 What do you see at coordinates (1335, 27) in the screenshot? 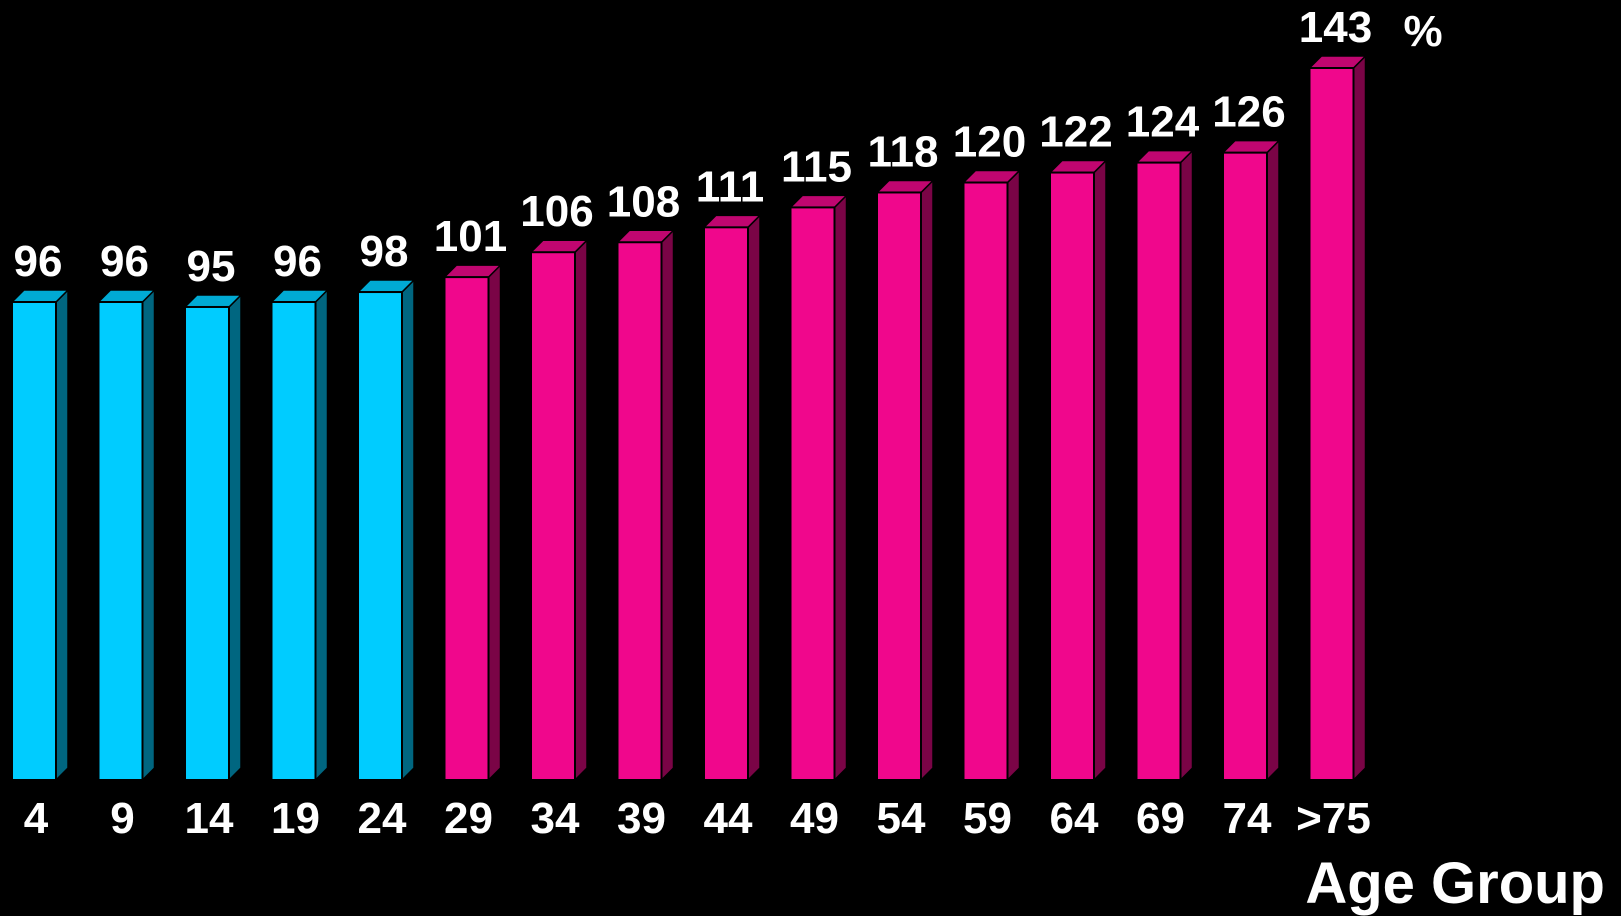
I see `value-label: 143` at bounding box center [1335, 27].